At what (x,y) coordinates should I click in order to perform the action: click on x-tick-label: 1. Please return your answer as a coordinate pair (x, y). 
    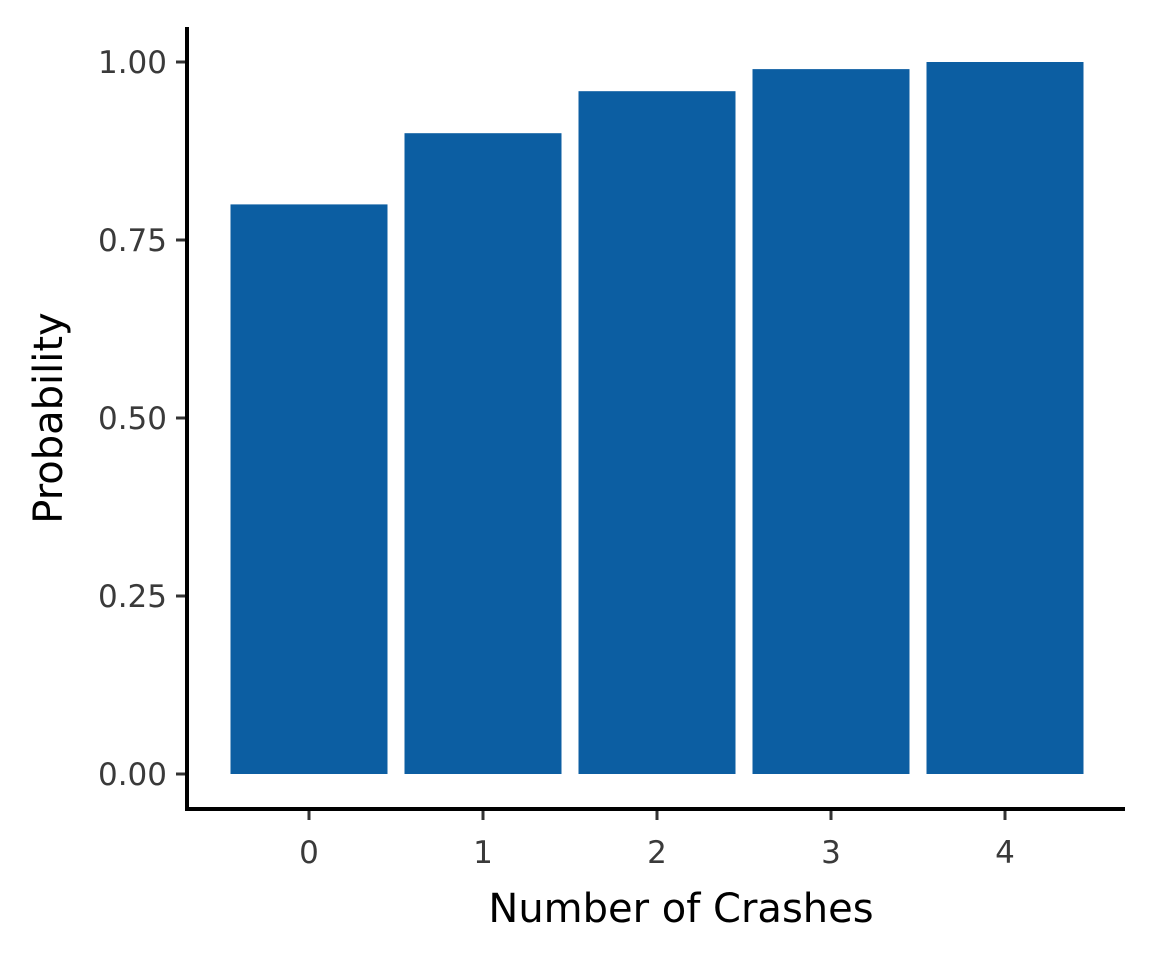
    Looking at the image, I should click on (483, 853).